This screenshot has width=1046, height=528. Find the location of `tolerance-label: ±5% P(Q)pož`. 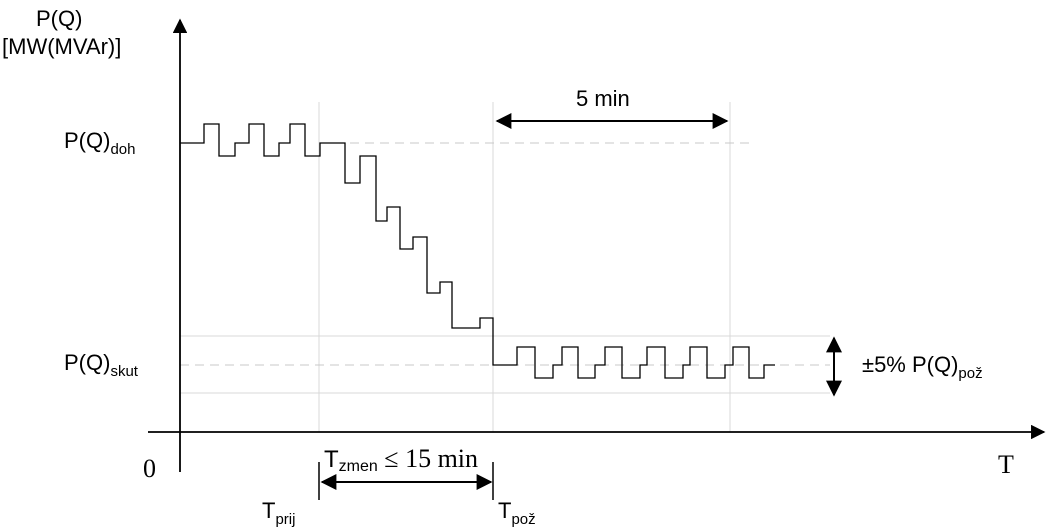

tolerance-label: ±5% P(Q)pož is located at coordinates (922, 367).